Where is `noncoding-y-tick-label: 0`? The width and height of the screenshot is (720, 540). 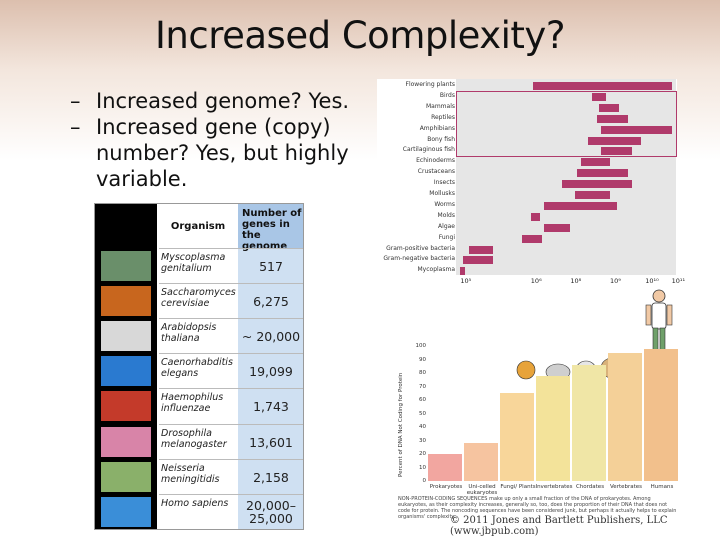 noncoding-y-tick-label: 0 is located at coordinates (424, 481).